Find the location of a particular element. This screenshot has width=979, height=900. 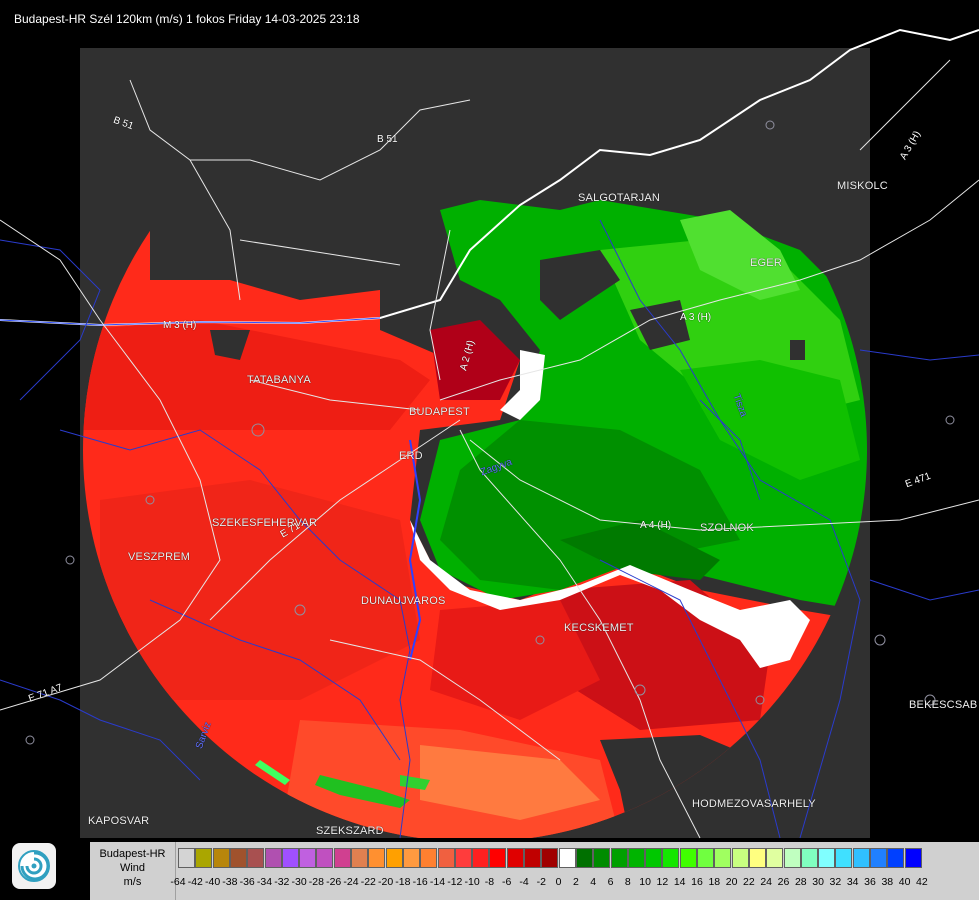

legend-tick-label: -8 is located at coordinates (489, 882).